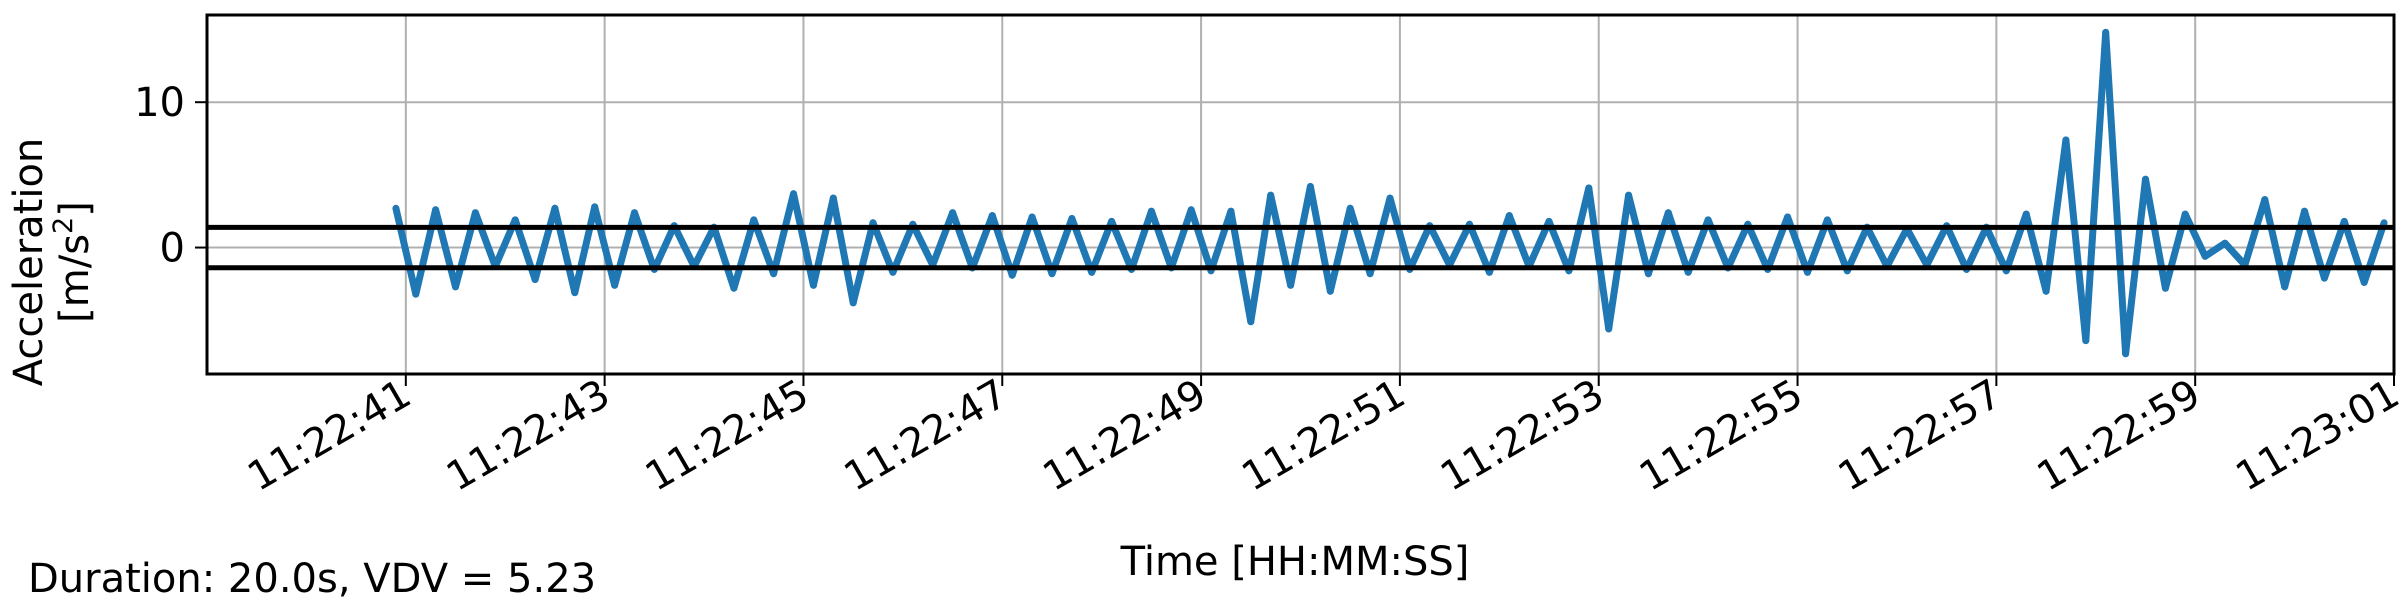 Image resolution: width=2400 pixels, height=600 pixels. I want to click on x-tick-label: 11:23:01, so click(2314, 436).